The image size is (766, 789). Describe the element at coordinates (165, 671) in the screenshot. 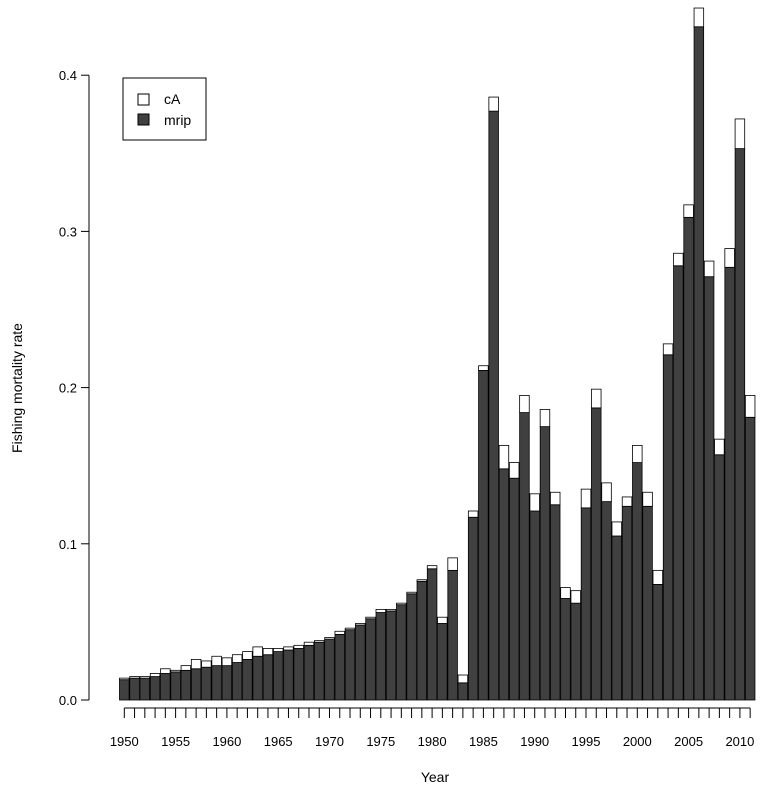

I see `bar-ca-1954` at that location.